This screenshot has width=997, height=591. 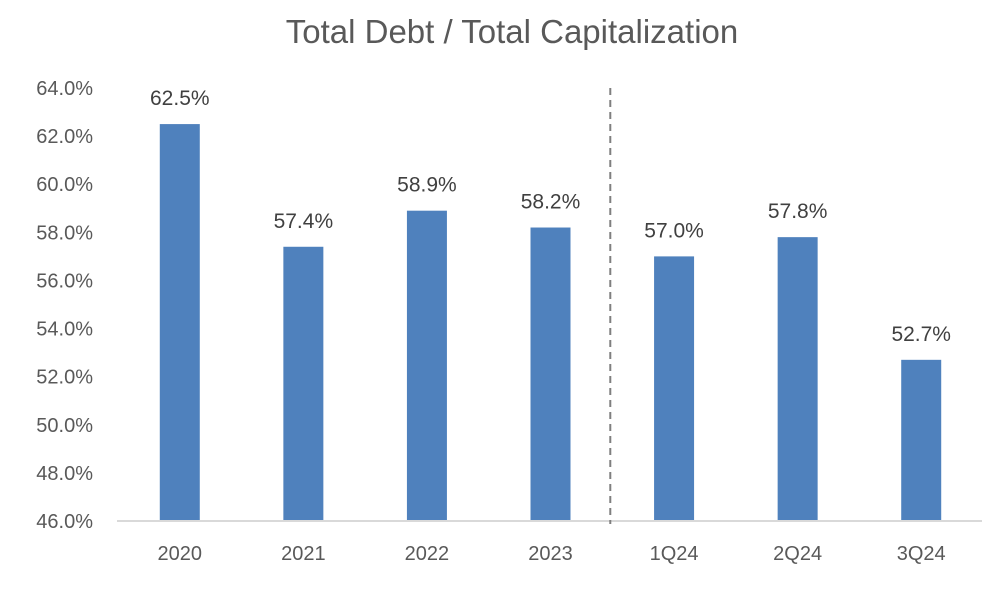 I want to click on x-tick-label: 1Q24, so click(x=674, y=554).